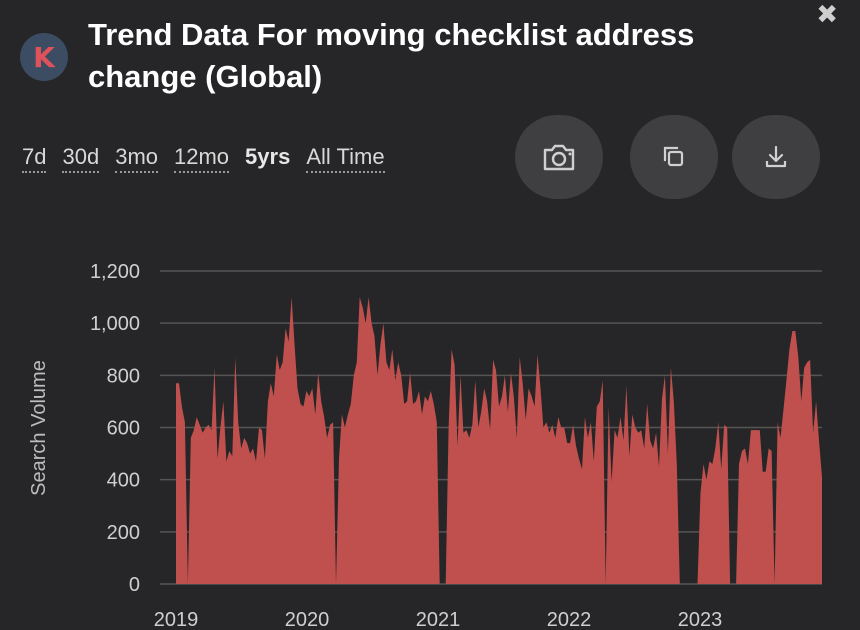  I want to click on y-tick-label: 600, so click(123, 429).